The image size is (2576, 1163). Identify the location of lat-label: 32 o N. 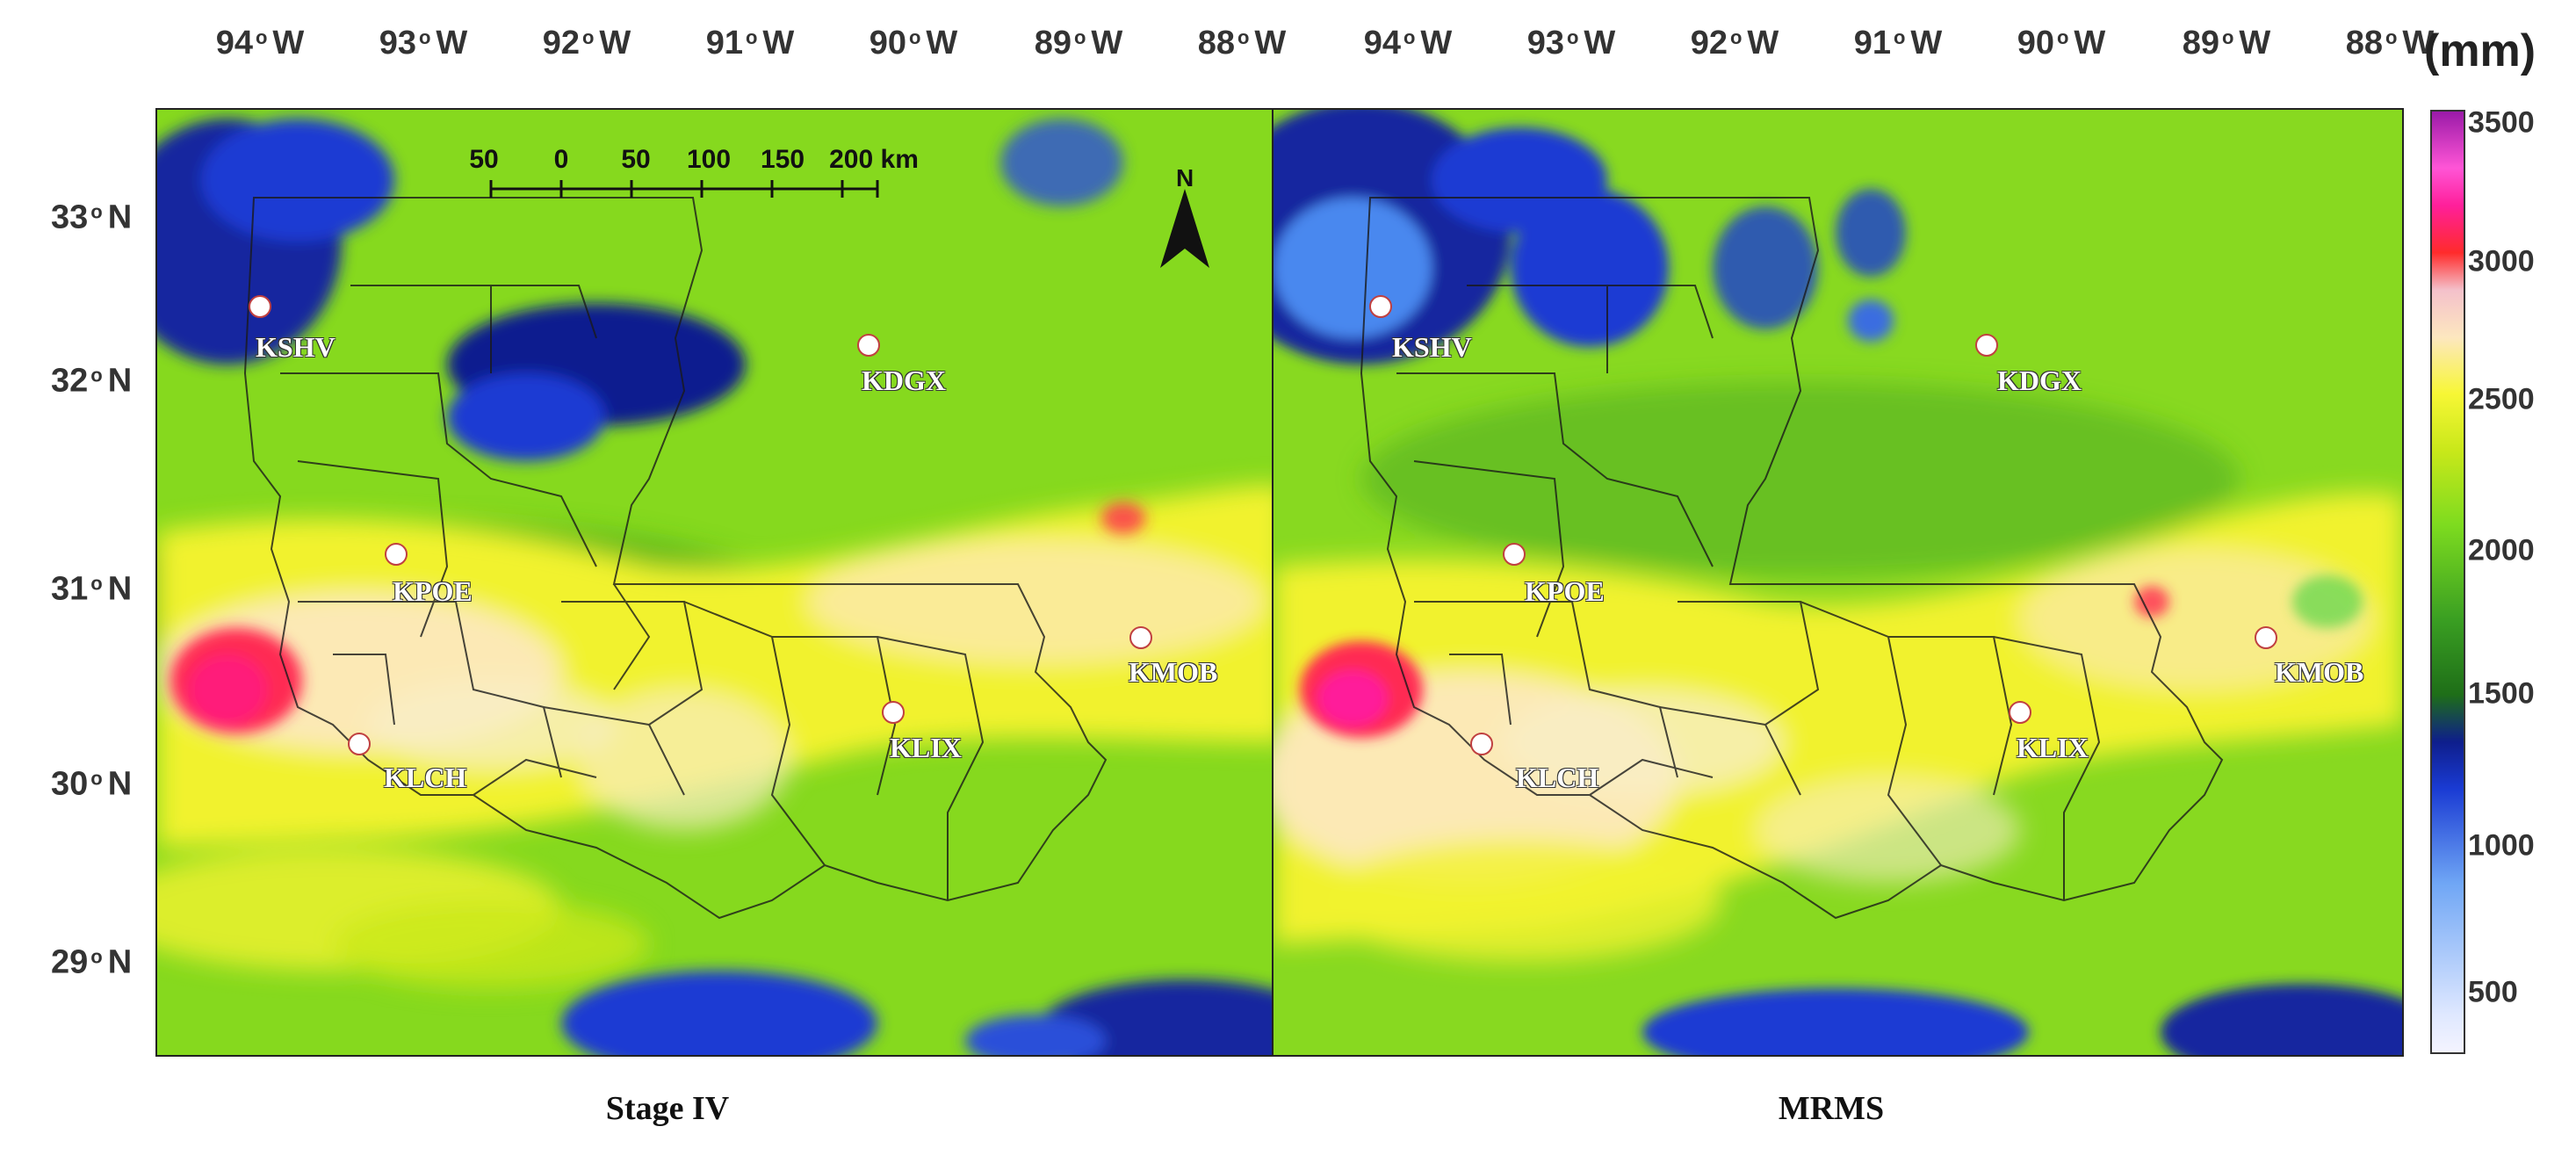
(92, 381).